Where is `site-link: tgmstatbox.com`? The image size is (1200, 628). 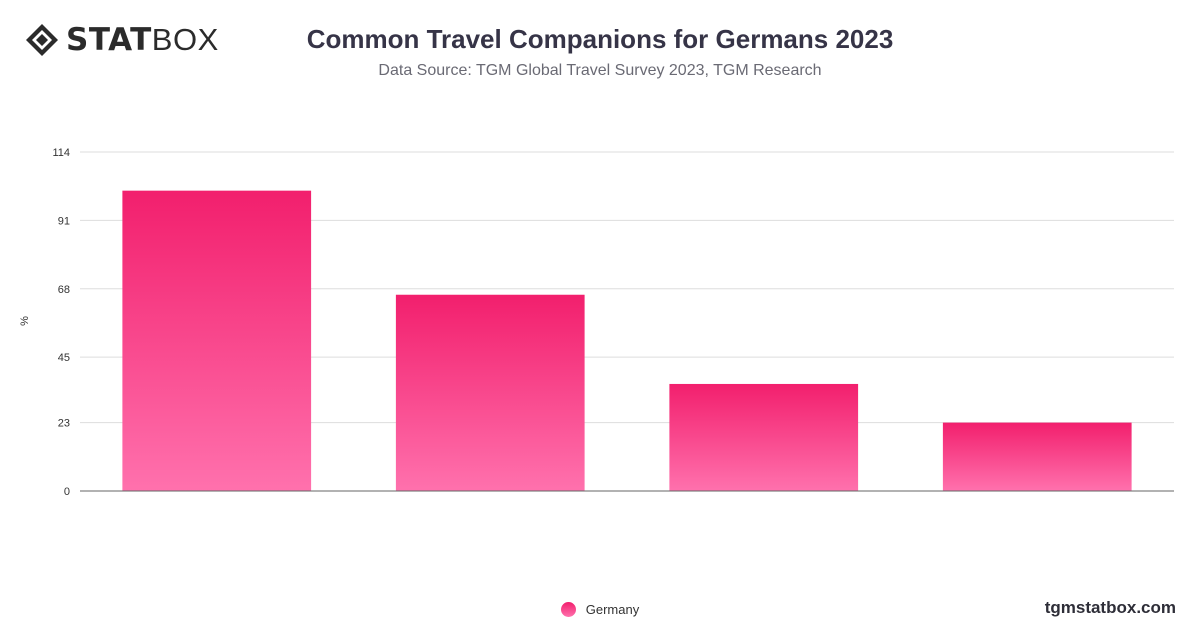 site-link: tgmstatbox.com is located at coordinates (1110, 607).